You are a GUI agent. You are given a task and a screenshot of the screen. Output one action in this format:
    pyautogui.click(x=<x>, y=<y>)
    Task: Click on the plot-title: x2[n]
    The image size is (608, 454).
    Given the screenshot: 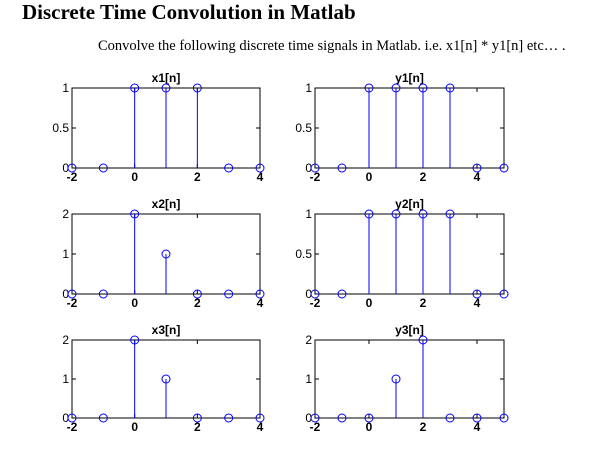 What is the action you would take?
    pyautogui.click(x=166, y=204)
    